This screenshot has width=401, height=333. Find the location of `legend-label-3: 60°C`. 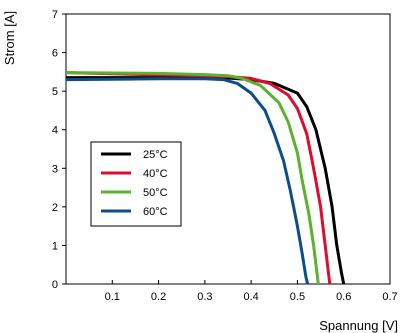

legend-label-3: 60°C is located at coordinates (155, 212).